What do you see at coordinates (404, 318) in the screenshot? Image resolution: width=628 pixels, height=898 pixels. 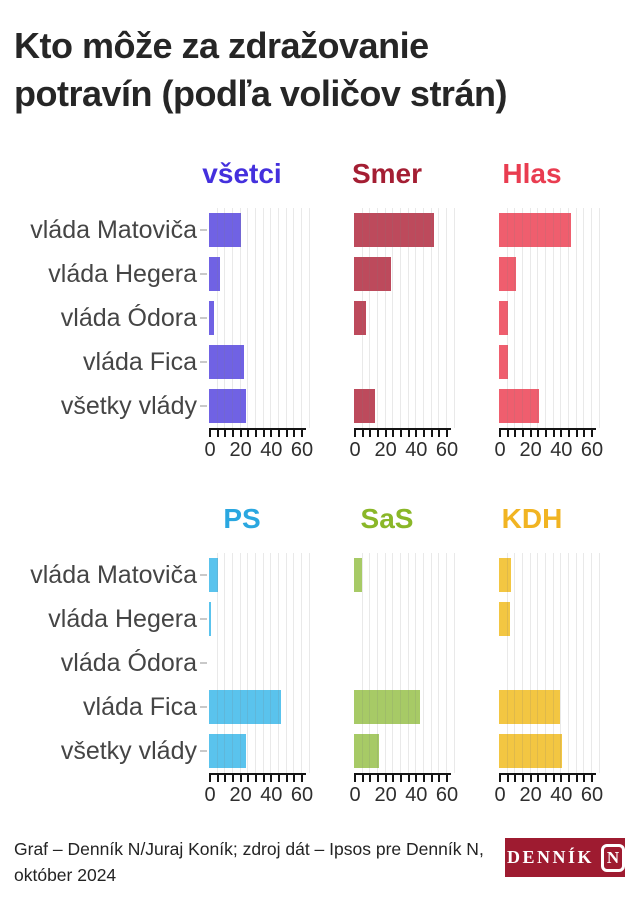 I see `plot-smer` at bounding box center [404, 318].